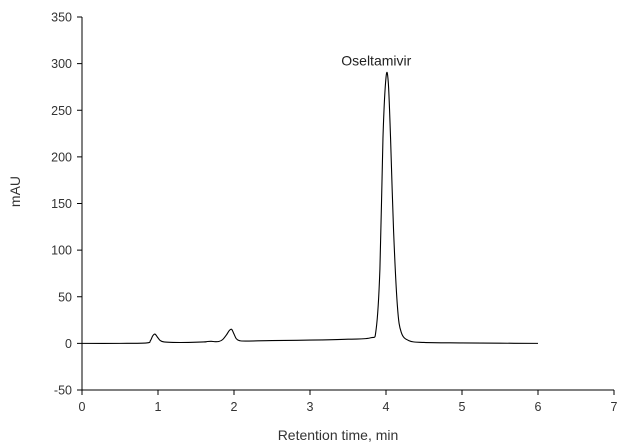  I want to click on peak-annotation: Oseltamivir, so click(376, 60).